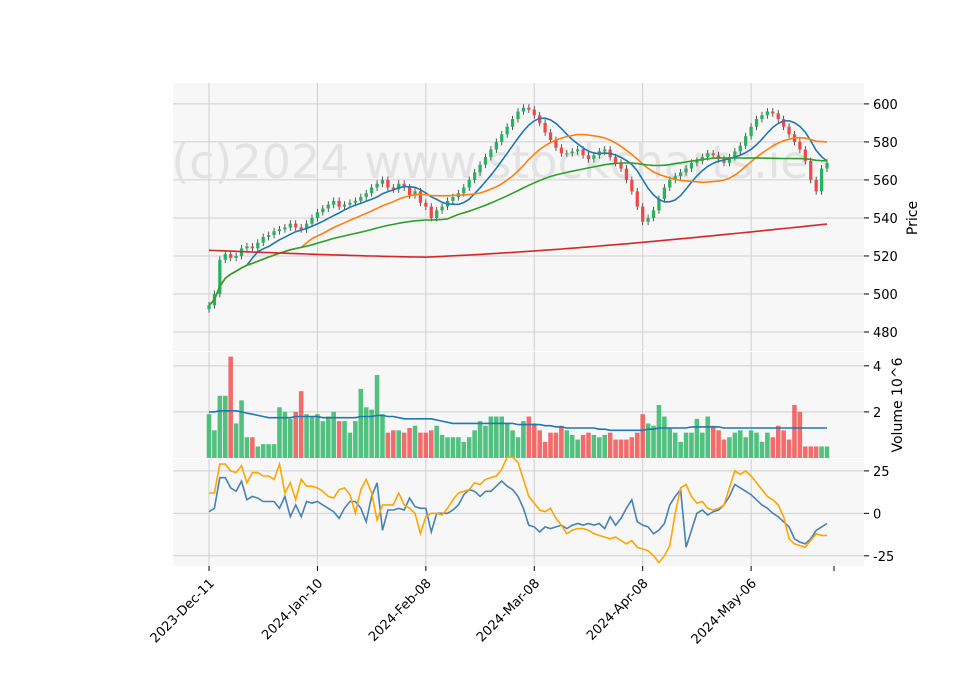 Image resolution: width=960 pixels, height=690 pixels. I want to click on oscillator-tick-label: 25, so click(881, 472).